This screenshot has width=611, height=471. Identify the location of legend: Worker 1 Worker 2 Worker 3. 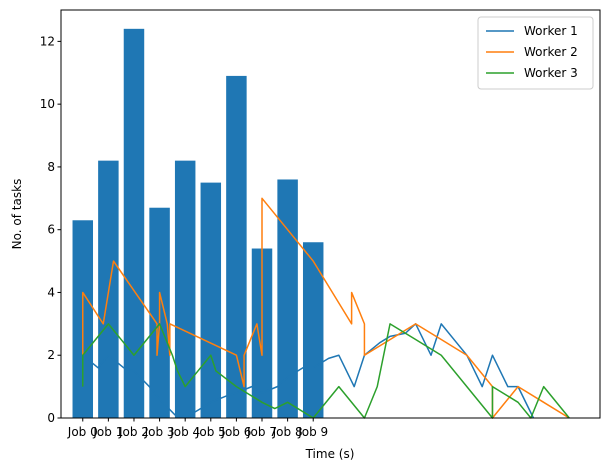
(535, 53).